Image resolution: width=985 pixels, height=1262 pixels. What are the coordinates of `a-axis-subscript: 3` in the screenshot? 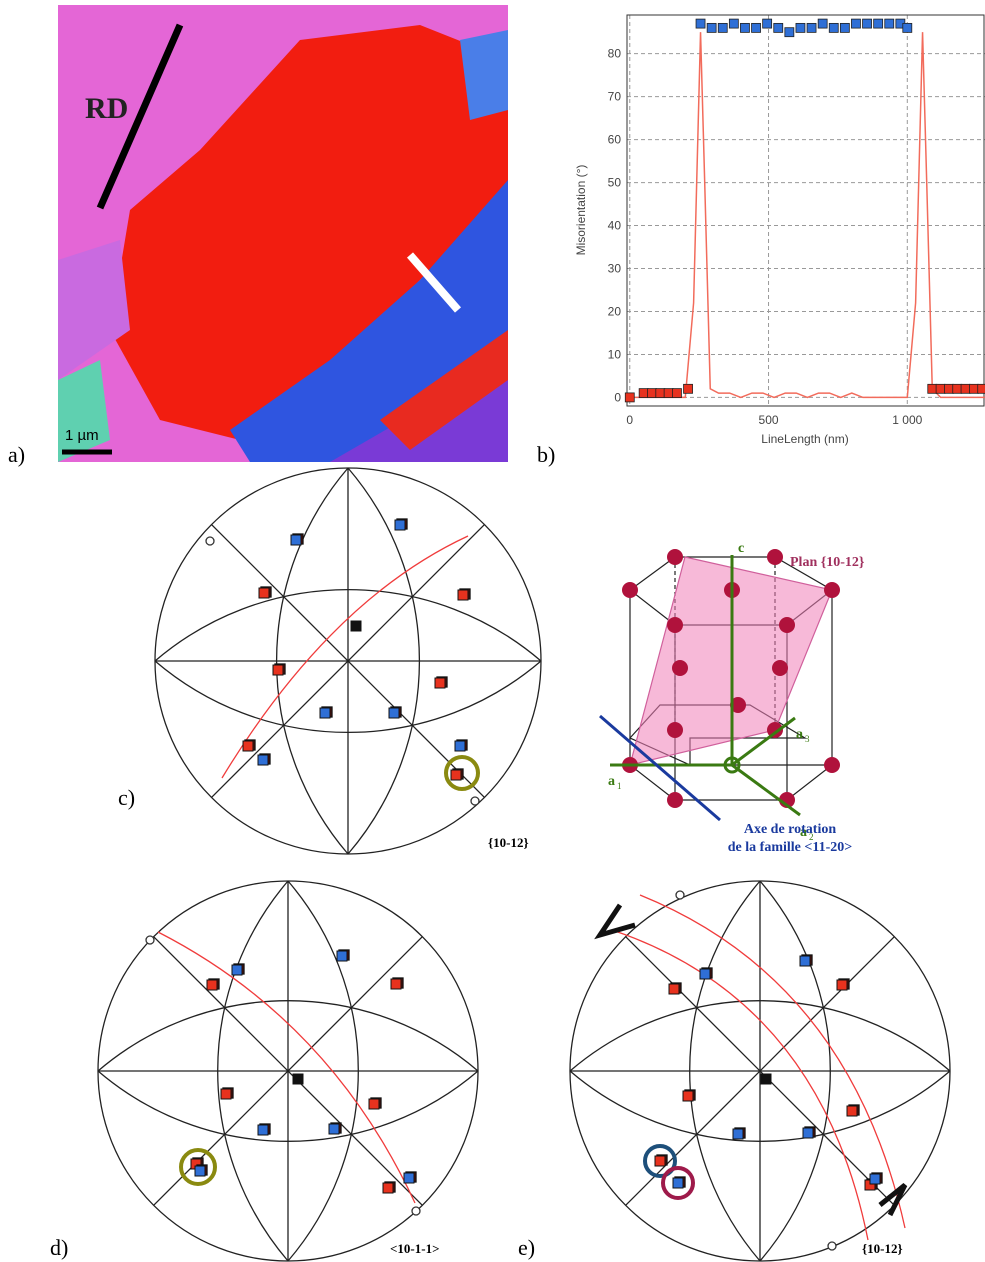 It's located at (807, 739).